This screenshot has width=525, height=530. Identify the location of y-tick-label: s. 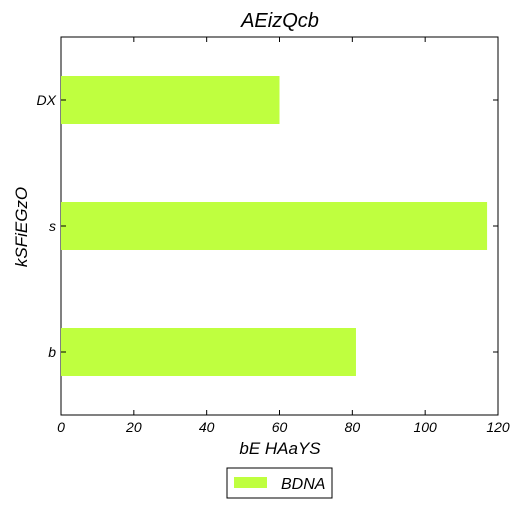
(52, 226).